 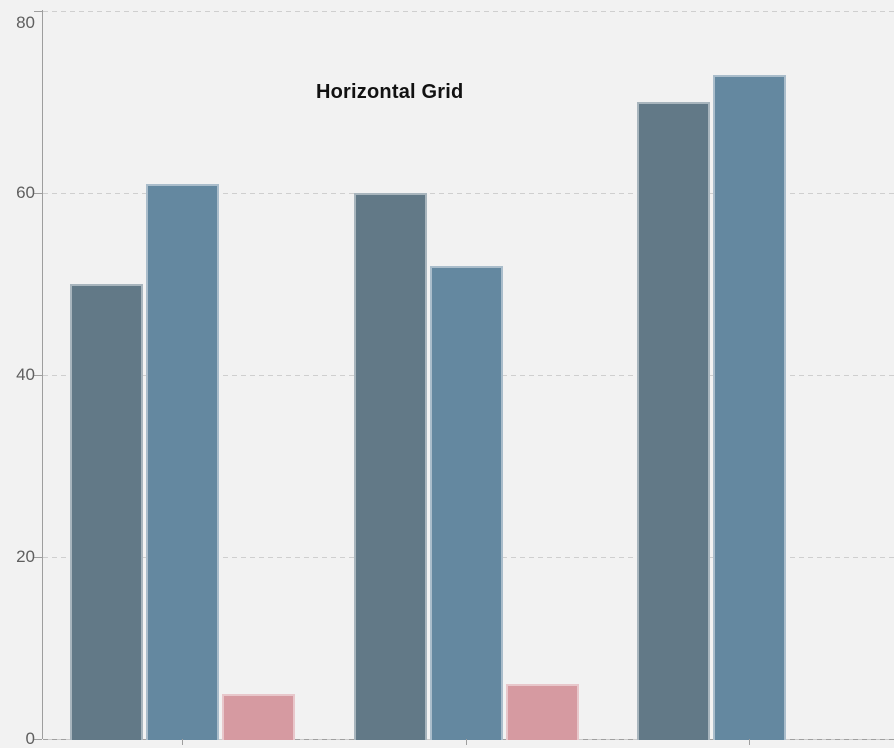 I want to click on y-axis-tick-label: 60, so click(x=25, y=192).